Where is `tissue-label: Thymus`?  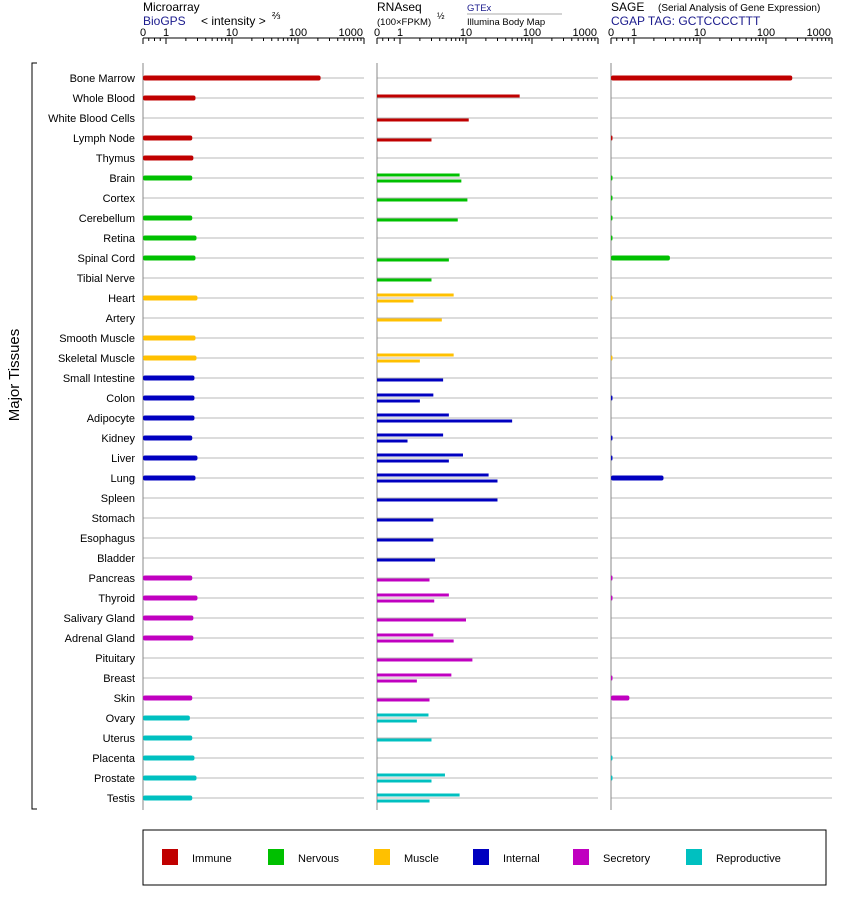
tissue-label: Thymus is located at coordinates (116, 159).